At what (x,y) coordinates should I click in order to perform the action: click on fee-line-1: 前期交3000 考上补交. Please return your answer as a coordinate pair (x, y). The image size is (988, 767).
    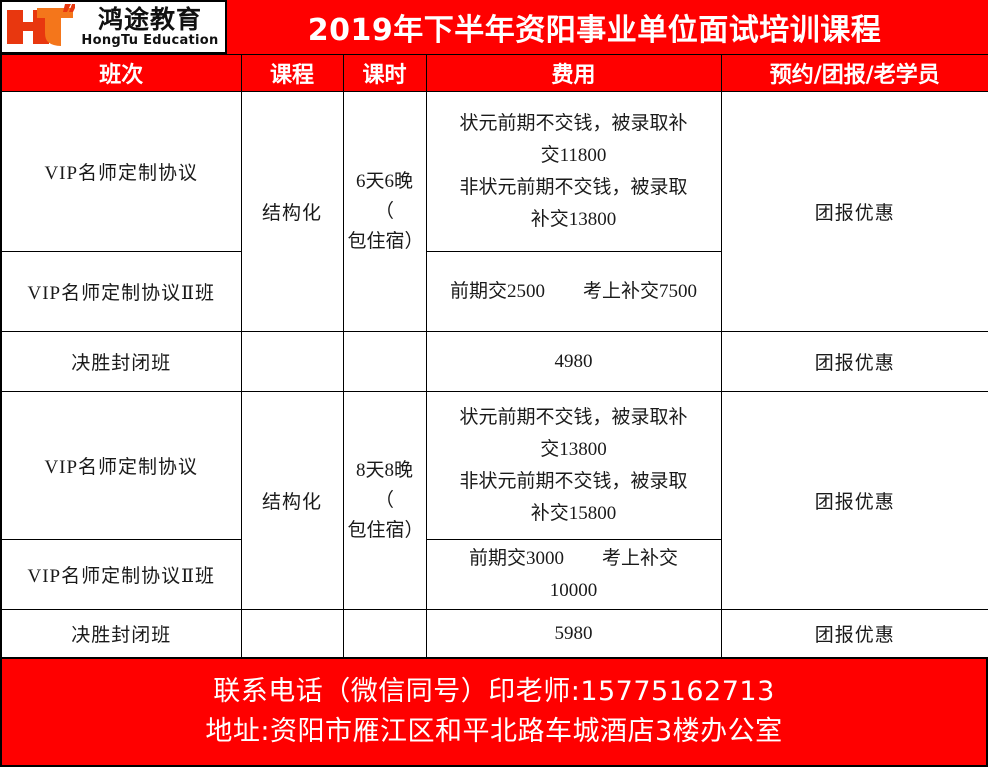
    Looking at the image, I should click on (573, 558).